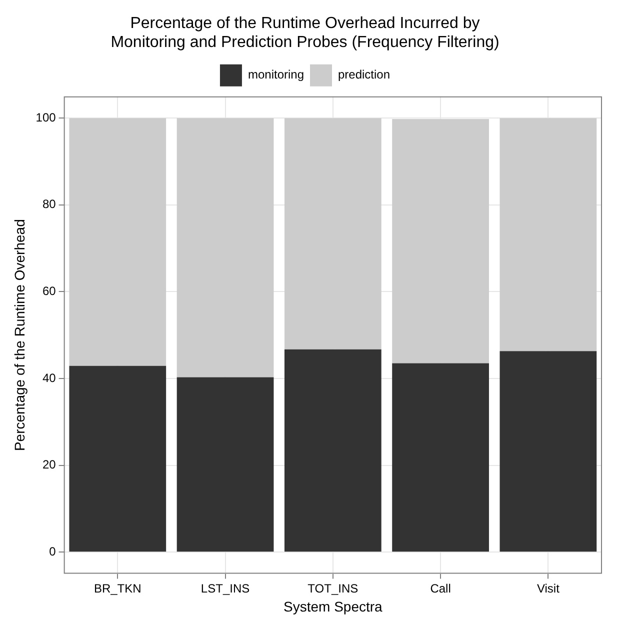 The height and width of the screenshot is (622, 628). Describe the element at coordinates (440, 588) in the screenshot. I see `x-tick-label: Call` at that location.